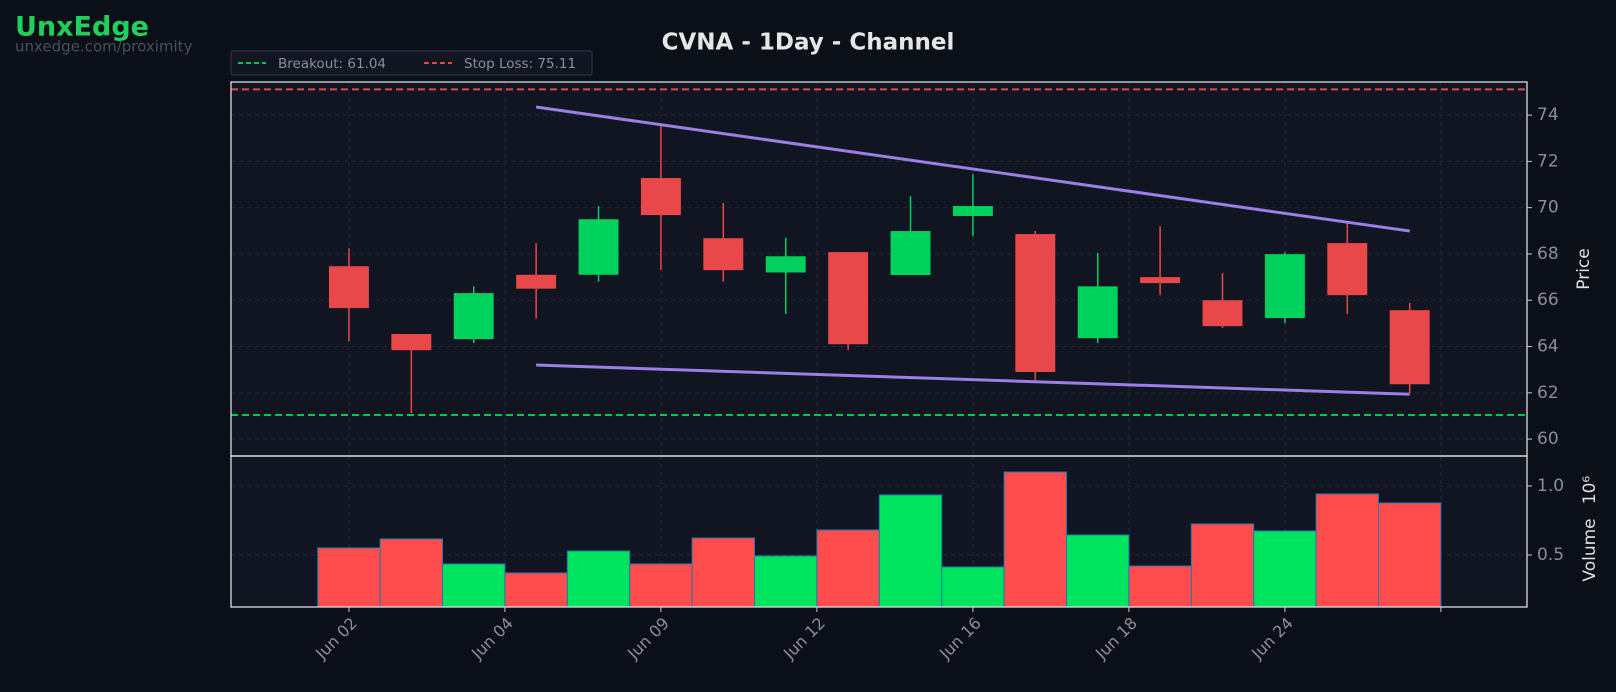 This screenshot has height=692, width=1616. Describe the element at coordinates (1548, 254) in the screenshot. I see `y-tick-label: 68` at that location.